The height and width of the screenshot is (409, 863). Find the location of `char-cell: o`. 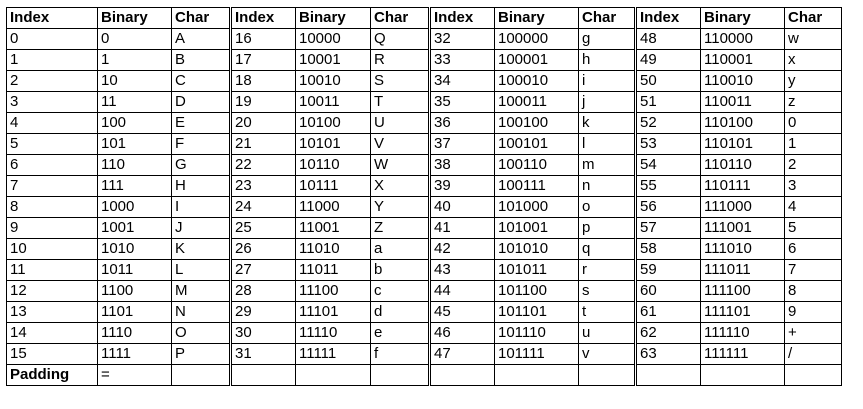

char-cell: o is located at coordinates (607, 207).